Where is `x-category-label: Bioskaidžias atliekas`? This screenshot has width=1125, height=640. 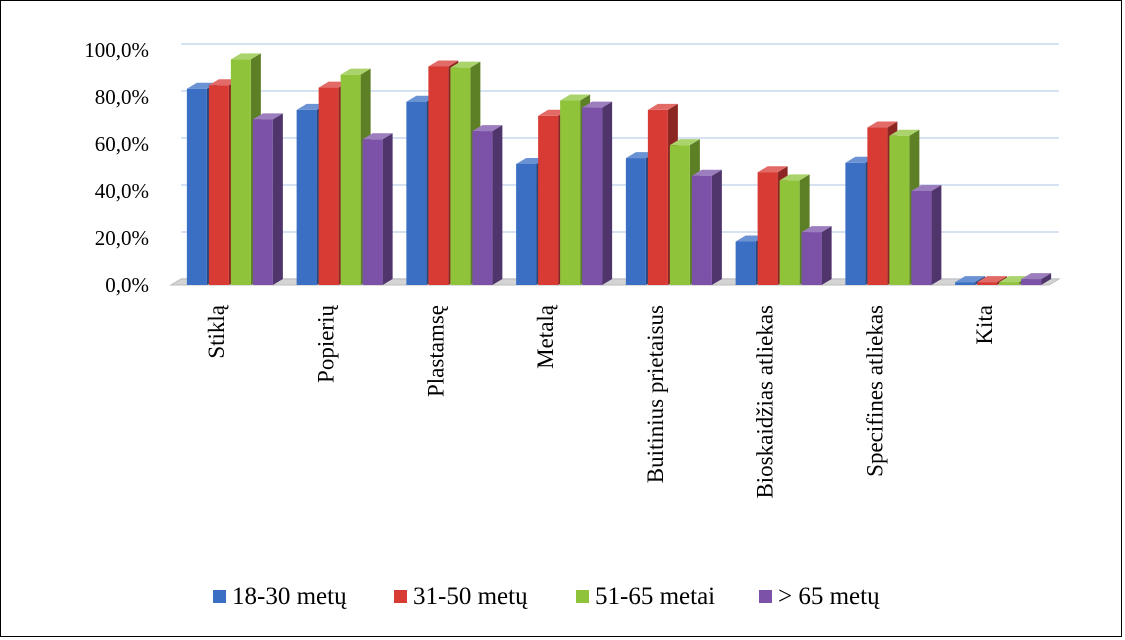
x-category-label: Bioskaidžias atliekas is located at coordinates (765, 402).